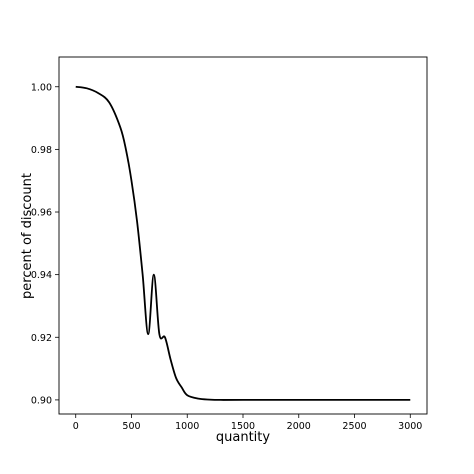 This screenshot has height=474, width=474. Describe the element at coordinates (243, 426) in the screenshot. I see `x-tick-label: 1500` at that location.